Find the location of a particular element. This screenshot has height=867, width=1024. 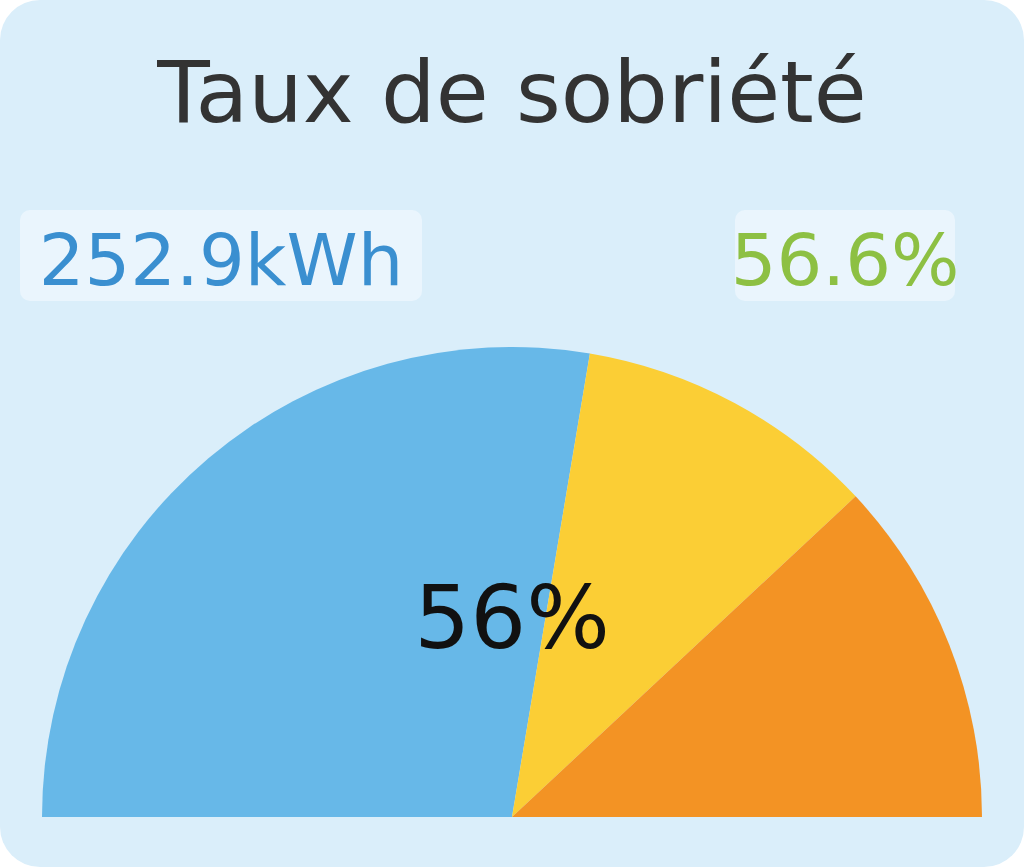

text: 56.6% is located at coordinates (845, 260).